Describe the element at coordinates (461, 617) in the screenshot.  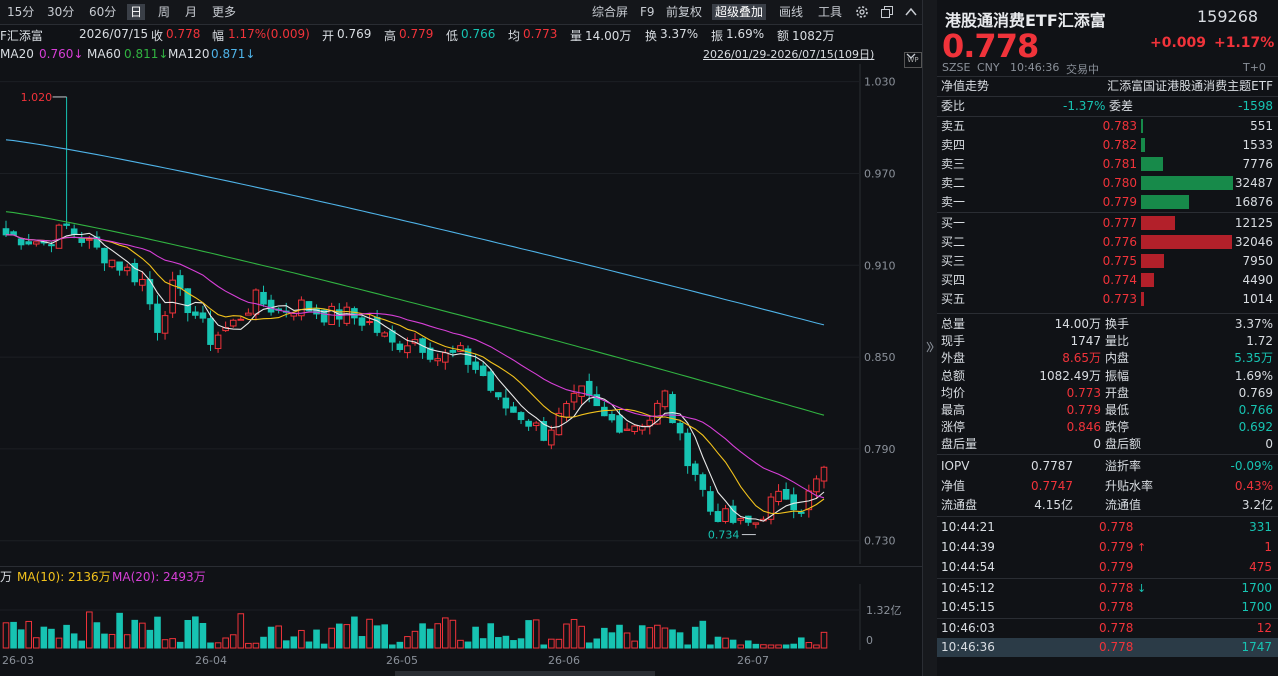
I see `volume-chart: 1.32亿 0` at that location.